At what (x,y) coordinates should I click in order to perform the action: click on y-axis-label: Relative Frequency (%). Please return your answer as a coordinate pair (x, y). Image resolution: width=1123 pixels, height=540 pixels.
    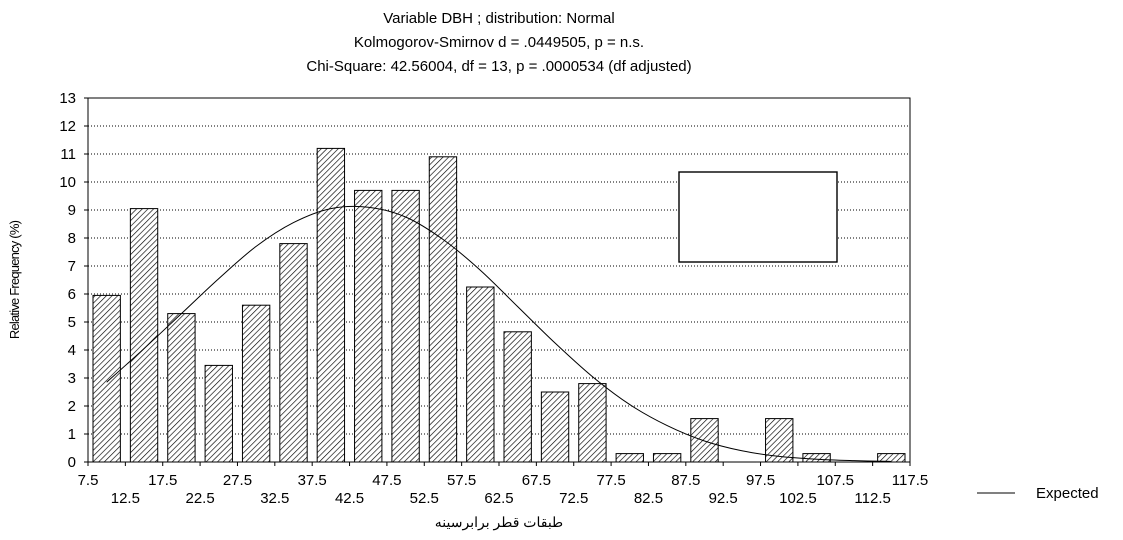
    Looking at the image, I should click on (14, 279).